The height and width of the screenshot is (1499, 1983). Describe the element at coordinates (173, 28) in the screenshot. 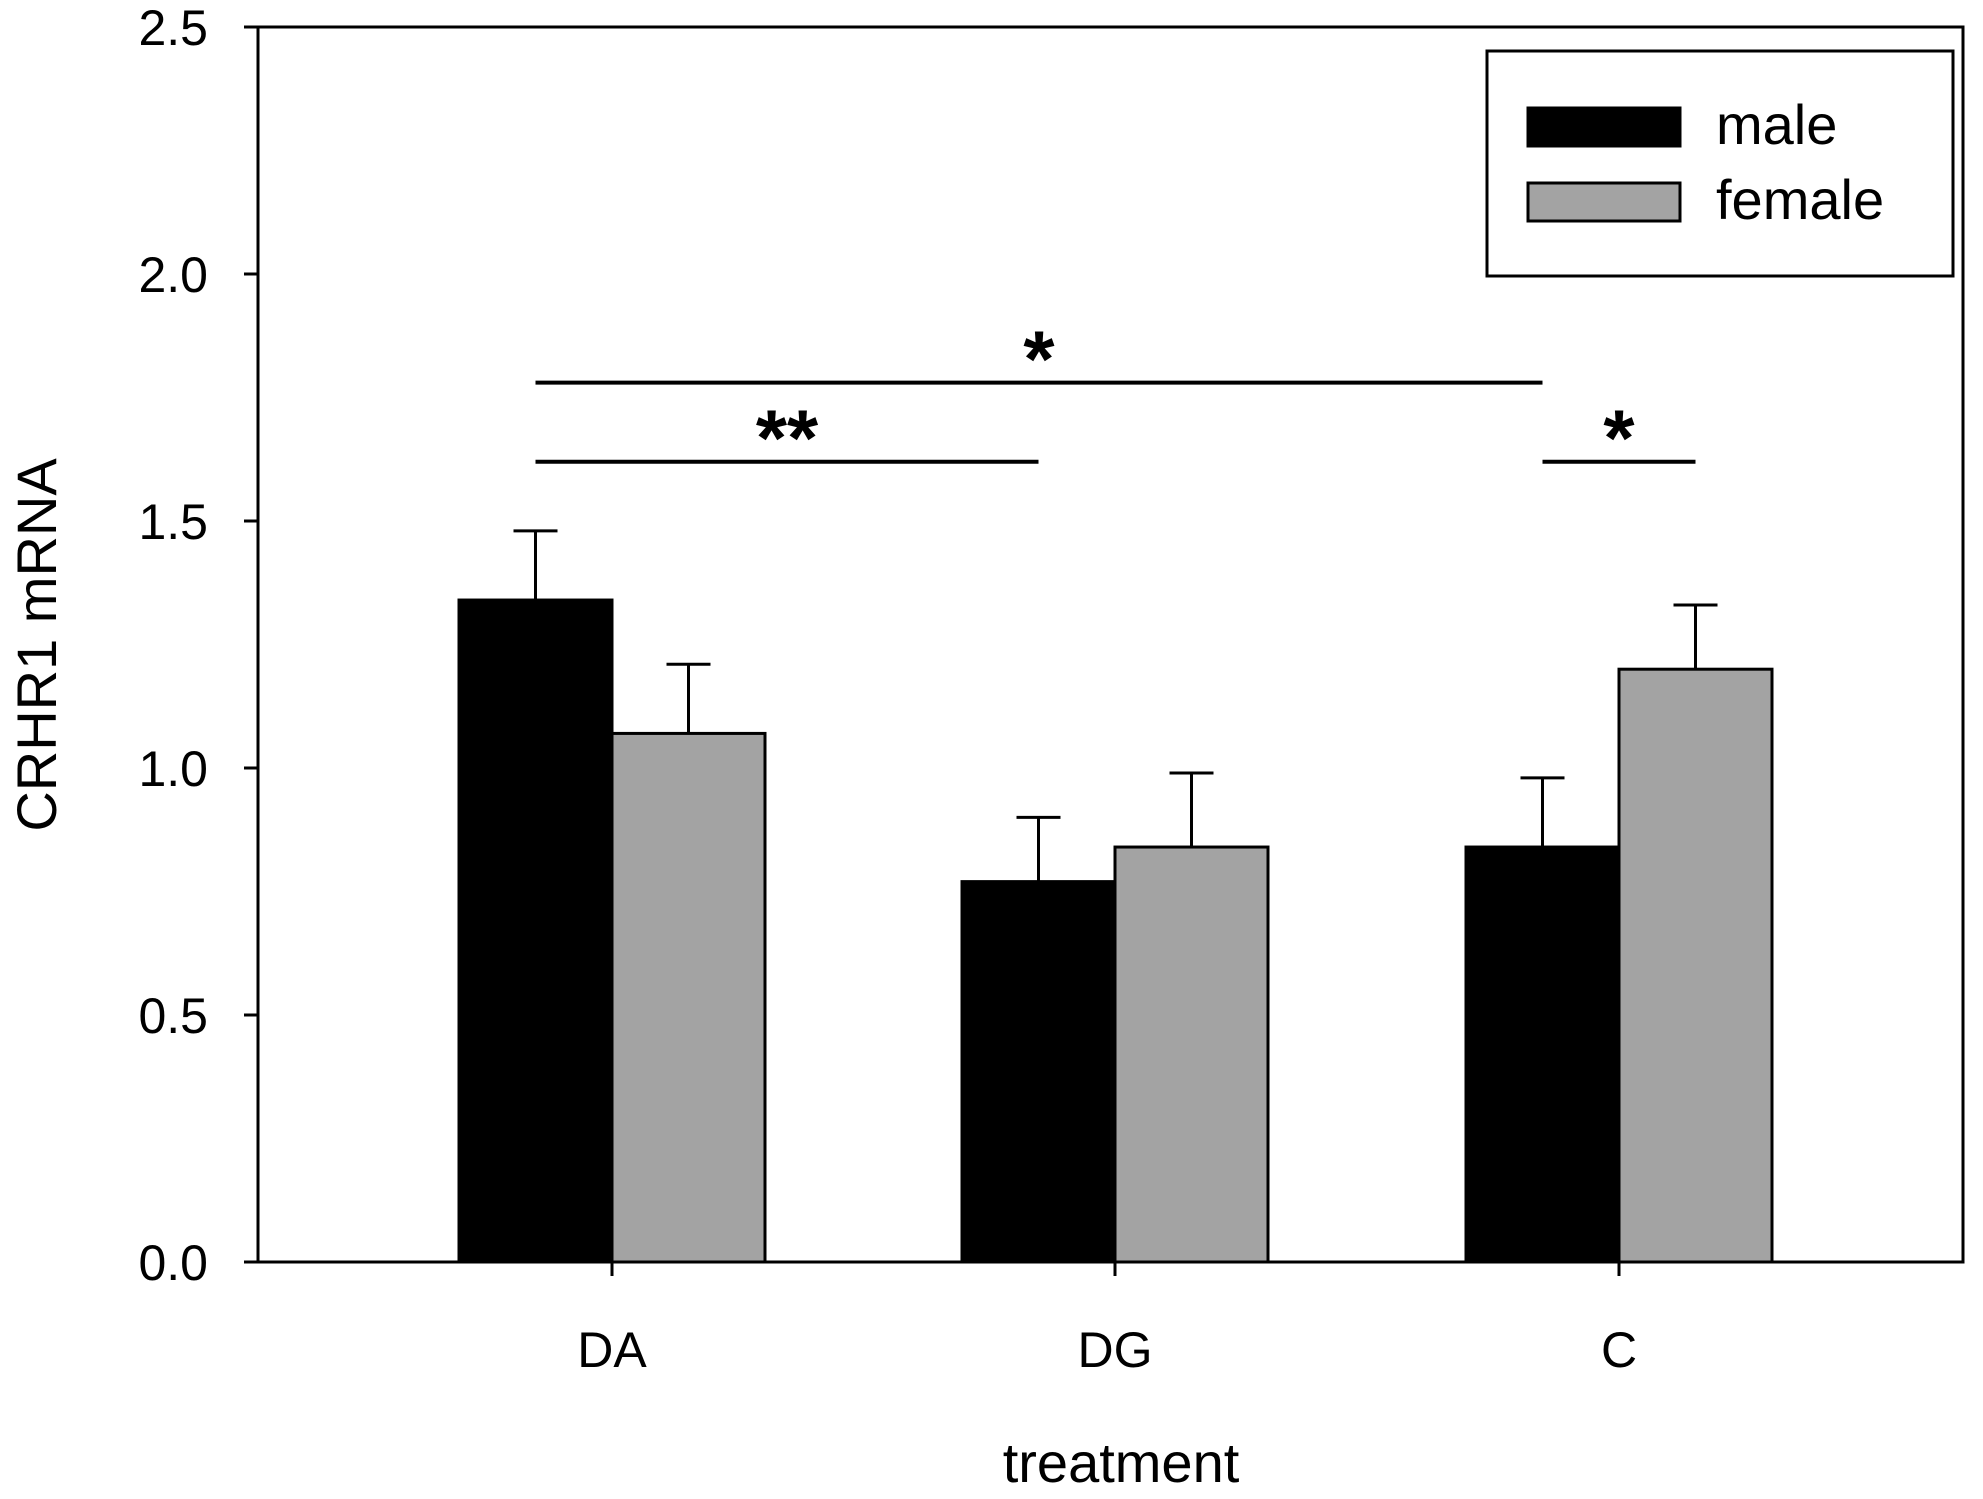

I see `y-tick-label: 2.5` at that location.